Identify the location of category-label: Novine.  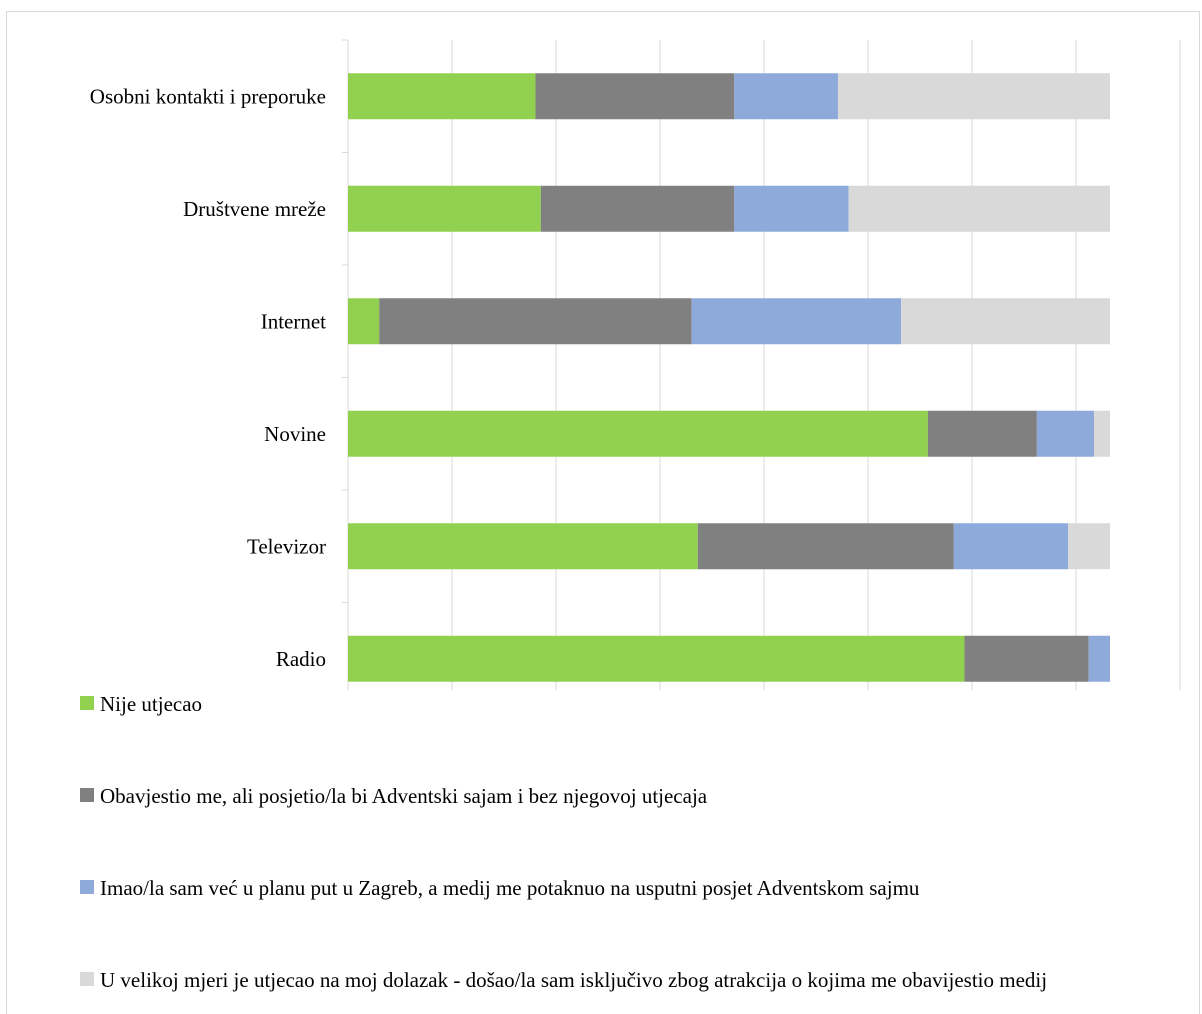
(295, 434).